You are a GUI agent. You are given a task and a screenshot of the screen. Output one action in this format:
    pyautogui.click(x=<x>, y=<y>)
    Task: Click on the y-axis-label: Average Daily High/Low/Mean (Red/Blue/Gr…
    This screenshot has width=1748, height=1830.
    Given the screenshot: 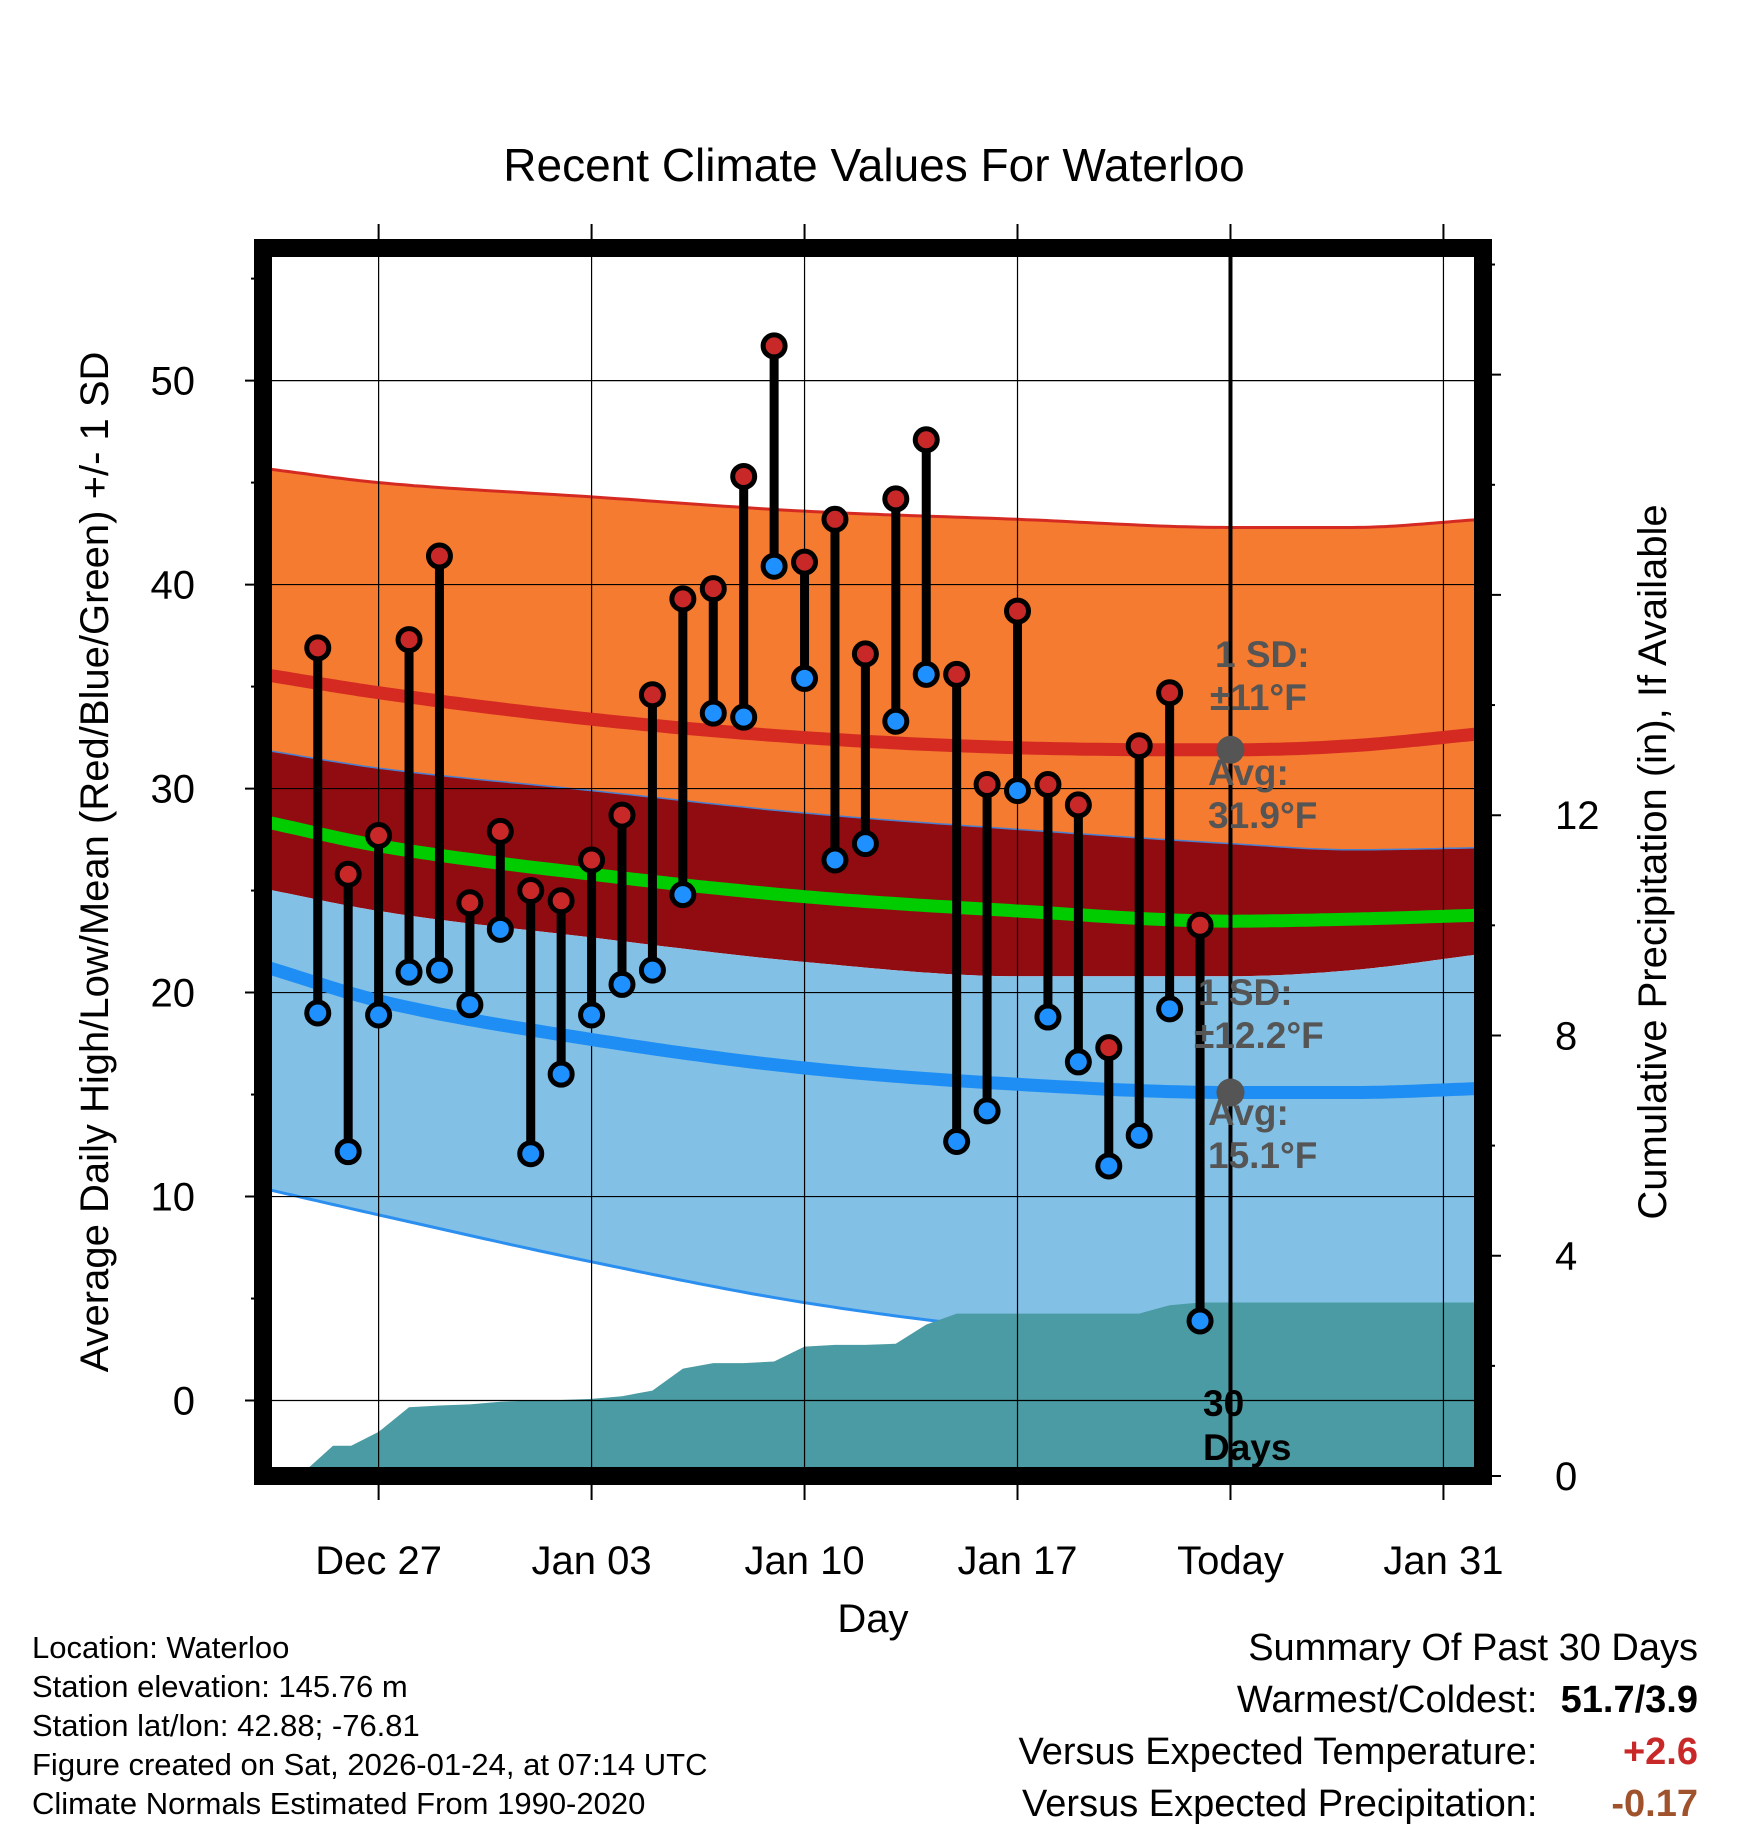 What is the action you would take?
    pyautogui.click(x=95, y=862)
    